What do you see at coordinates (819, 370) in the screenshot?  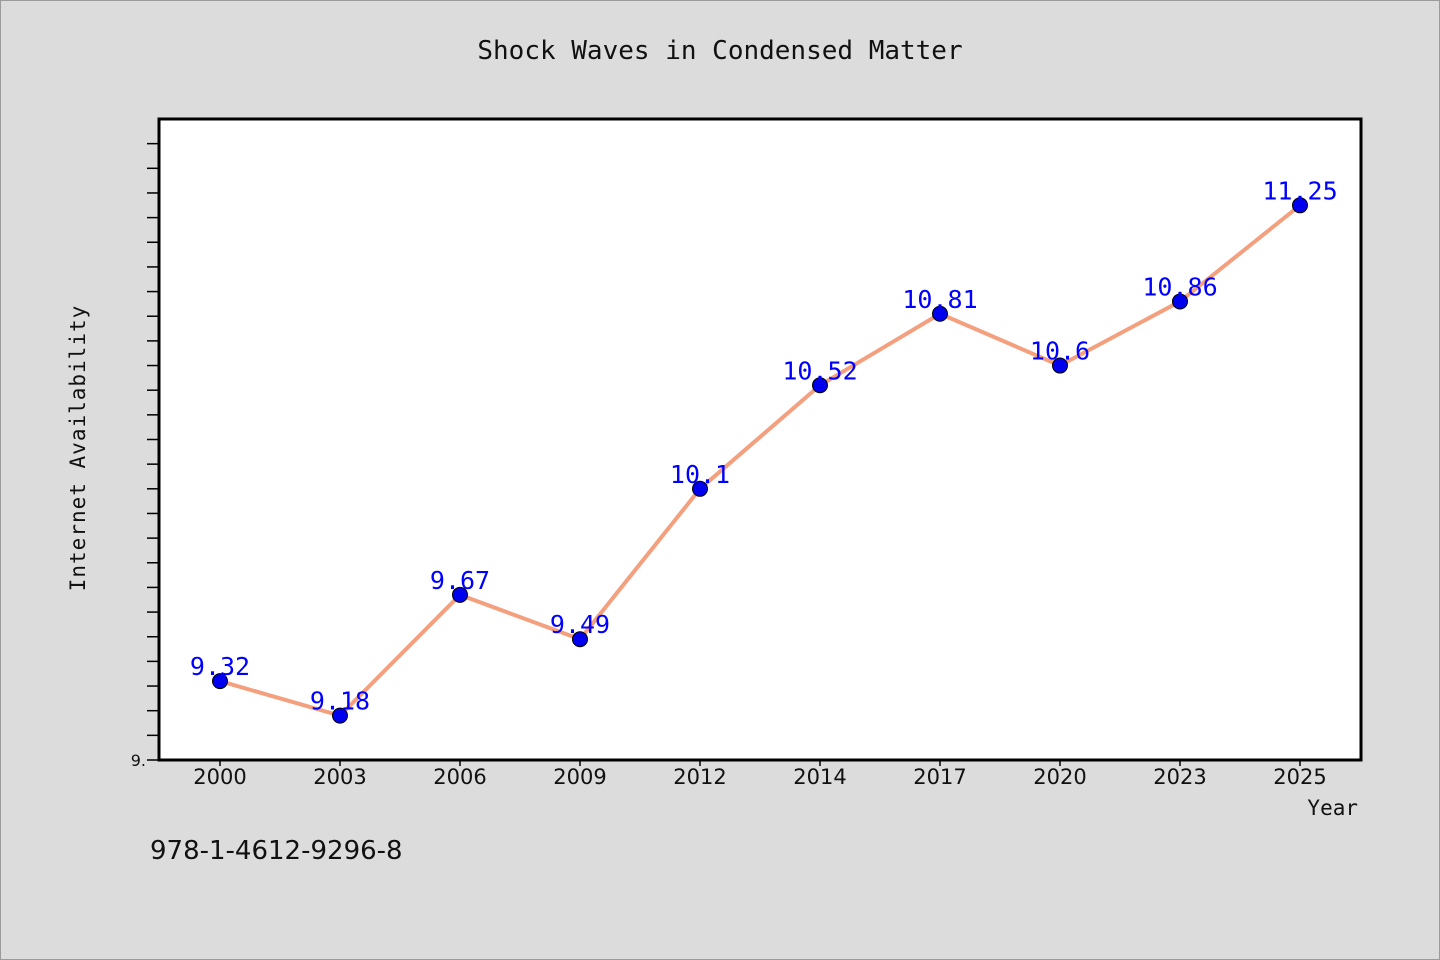 I see `data-label: 10.52` at bounding box center [819, 370].